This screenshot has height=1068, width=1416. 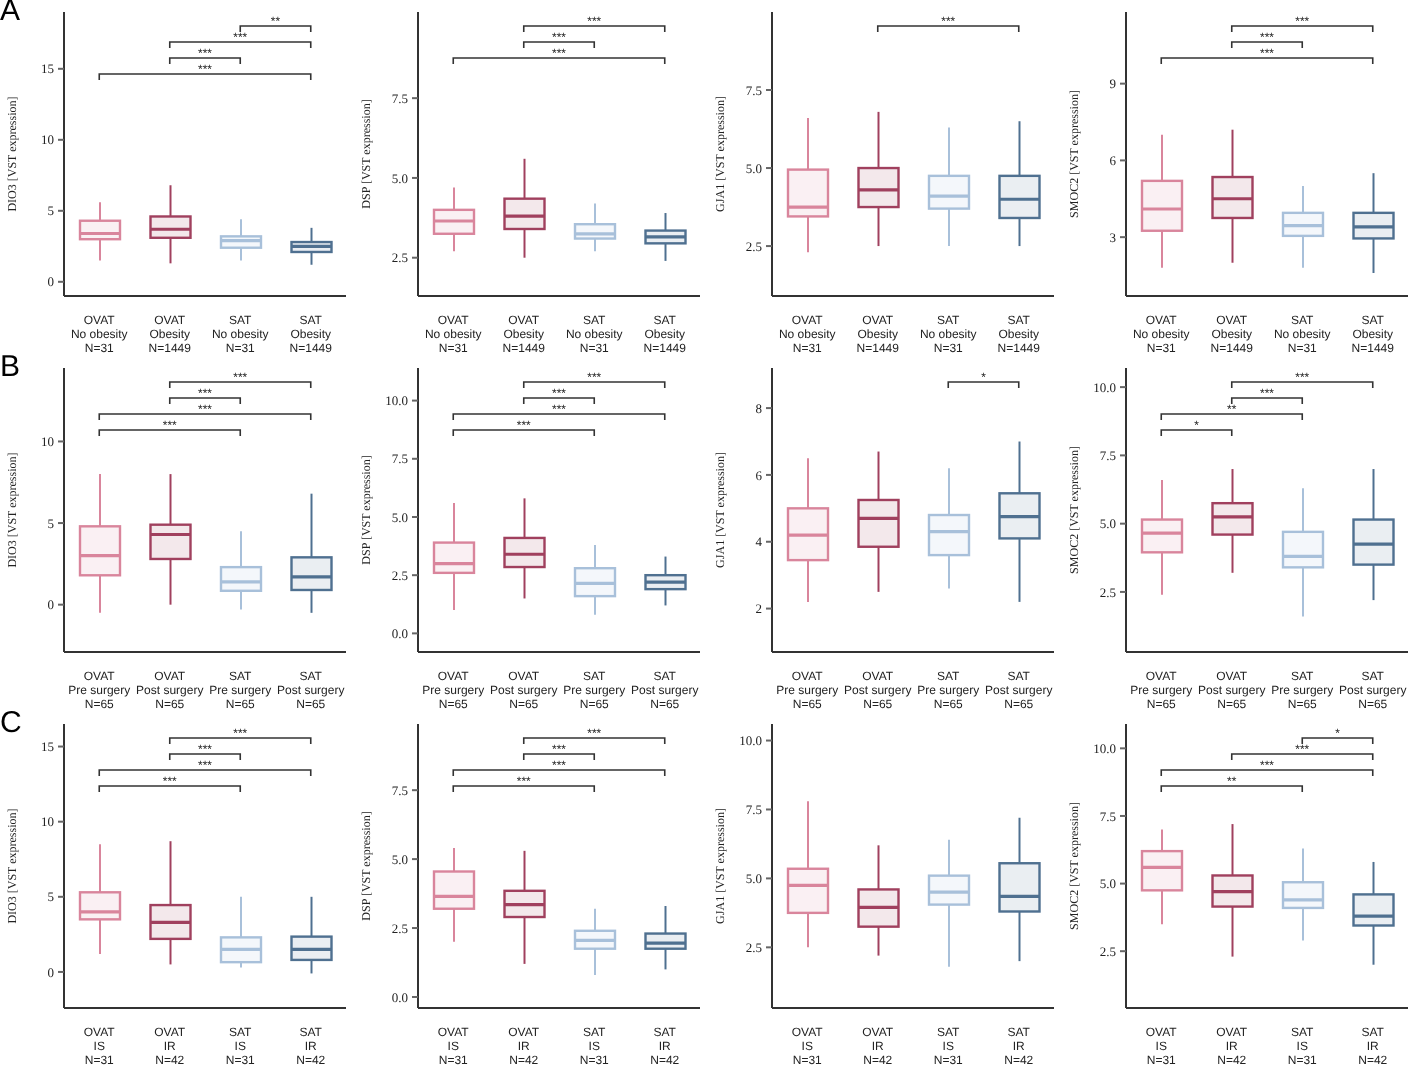 What do you see at coordinates (10, 14) in the screenshot?
I see `chart-title: A` at bounding box center [10, 14].